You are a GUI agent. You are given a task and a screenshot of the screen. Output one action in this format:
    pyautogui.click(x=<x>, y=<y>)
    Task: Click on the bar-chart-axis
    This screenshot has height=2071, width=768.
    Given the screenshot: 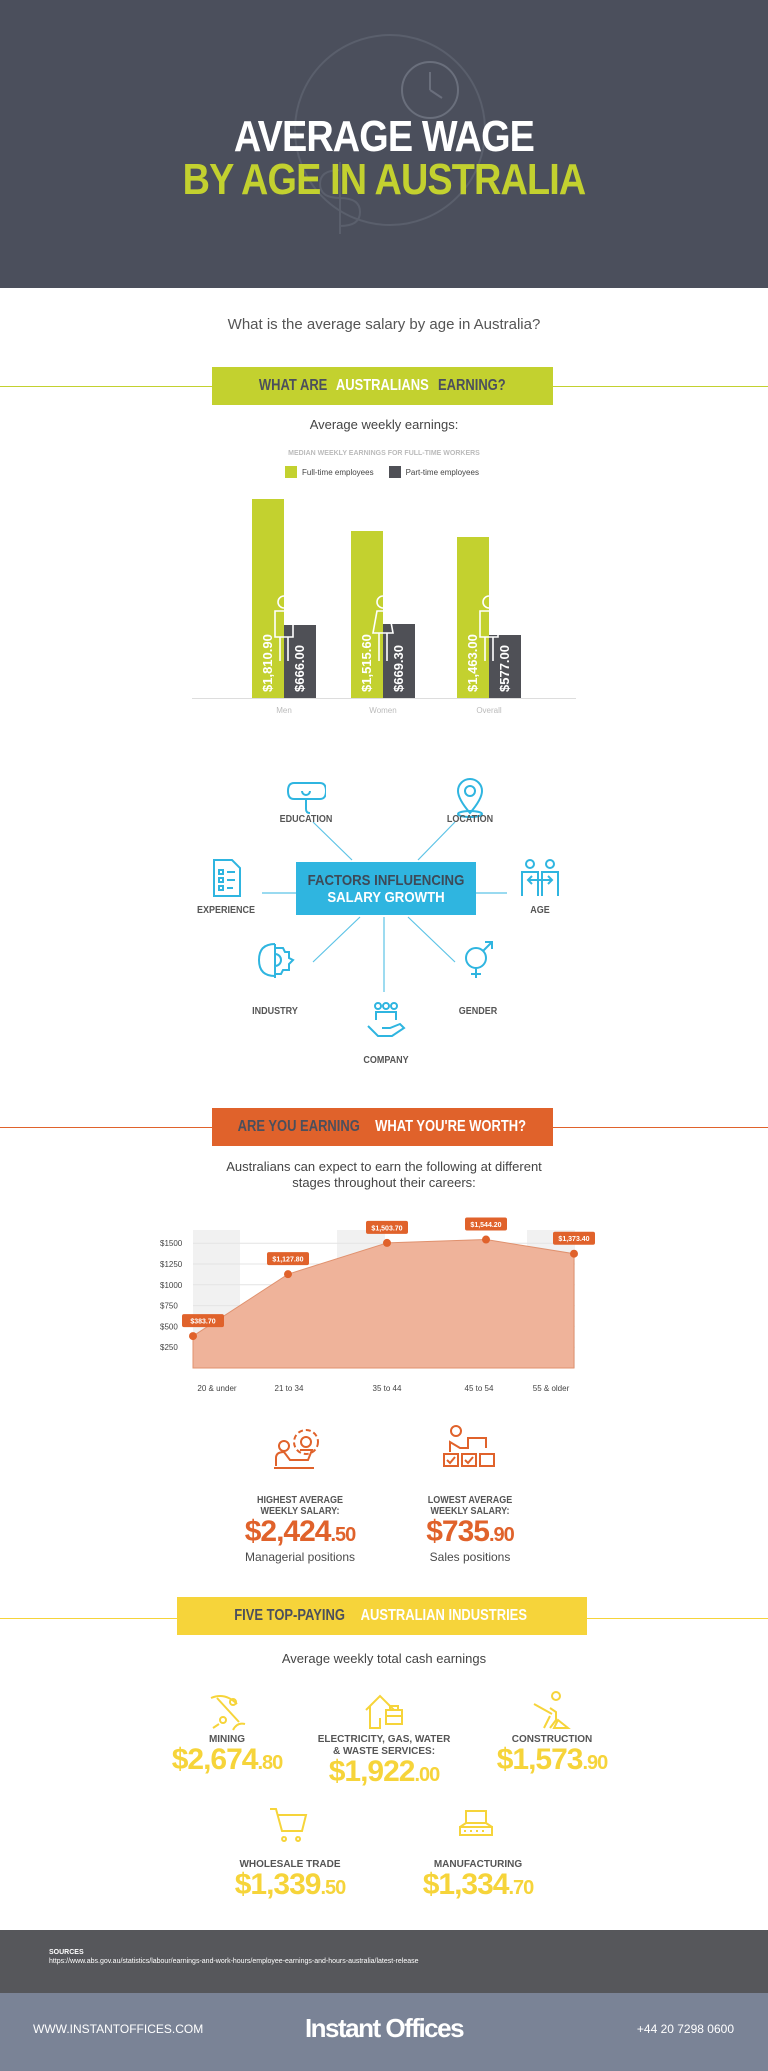 What is the action you would take?
    pyautogui.click(x=384, y=698)
    